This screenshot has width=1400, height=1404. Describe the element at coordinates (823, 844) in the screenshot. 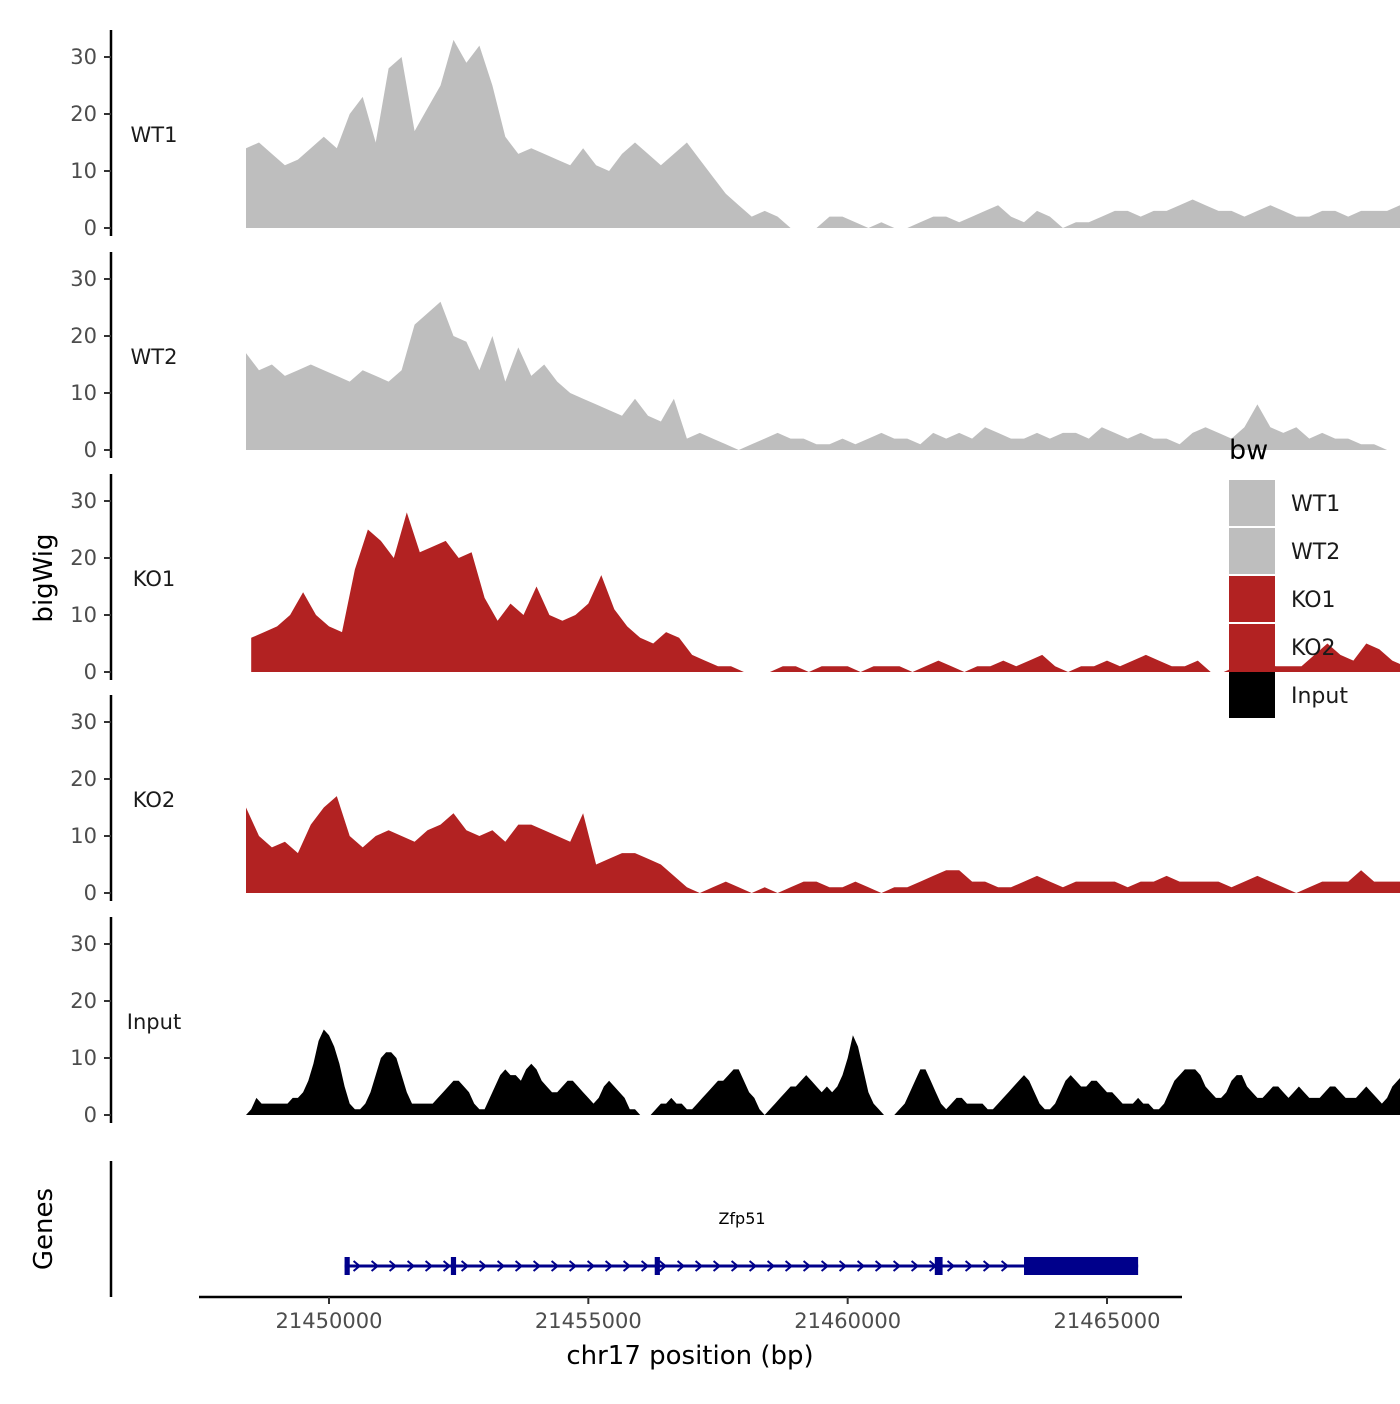

I see `series-area-ko2` at that location.